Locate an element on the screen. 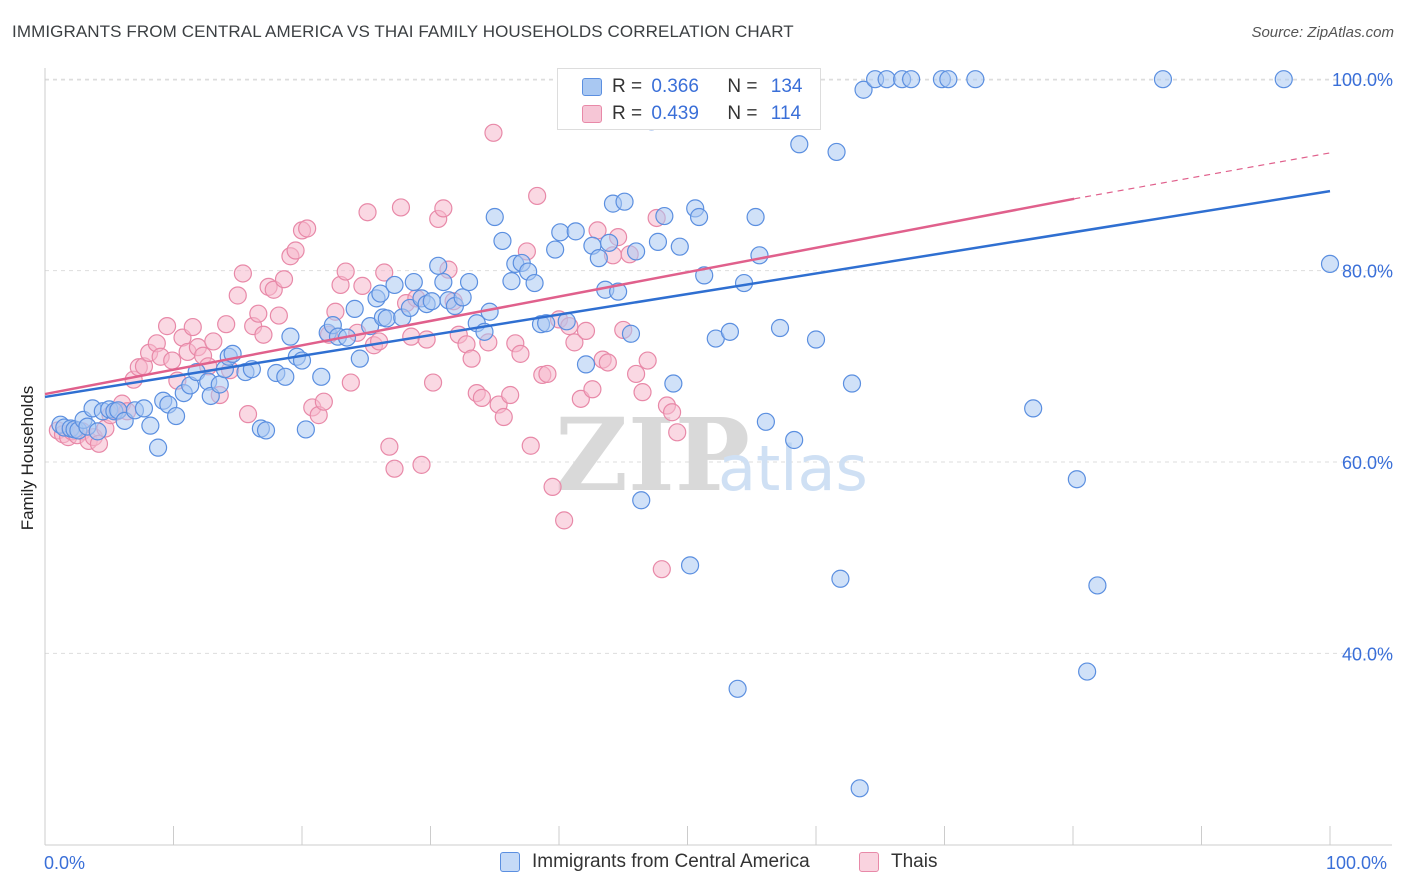 This screenshot has width=1406, height=892. n-value: 114 is located at coordinates (786, 113).